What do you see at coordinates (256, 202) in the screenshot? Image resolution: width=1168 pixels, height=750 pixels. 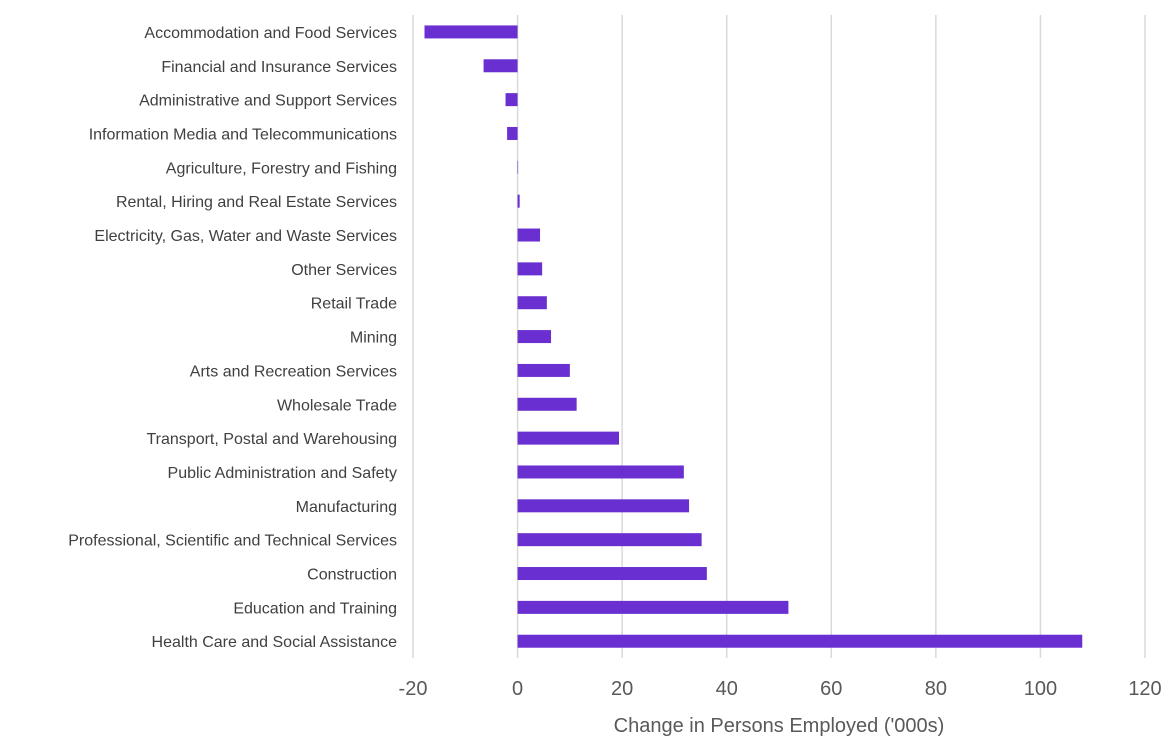 I see `category-label: Rental, Hiring and Real Estate Services` at bounding box center [256, 202].